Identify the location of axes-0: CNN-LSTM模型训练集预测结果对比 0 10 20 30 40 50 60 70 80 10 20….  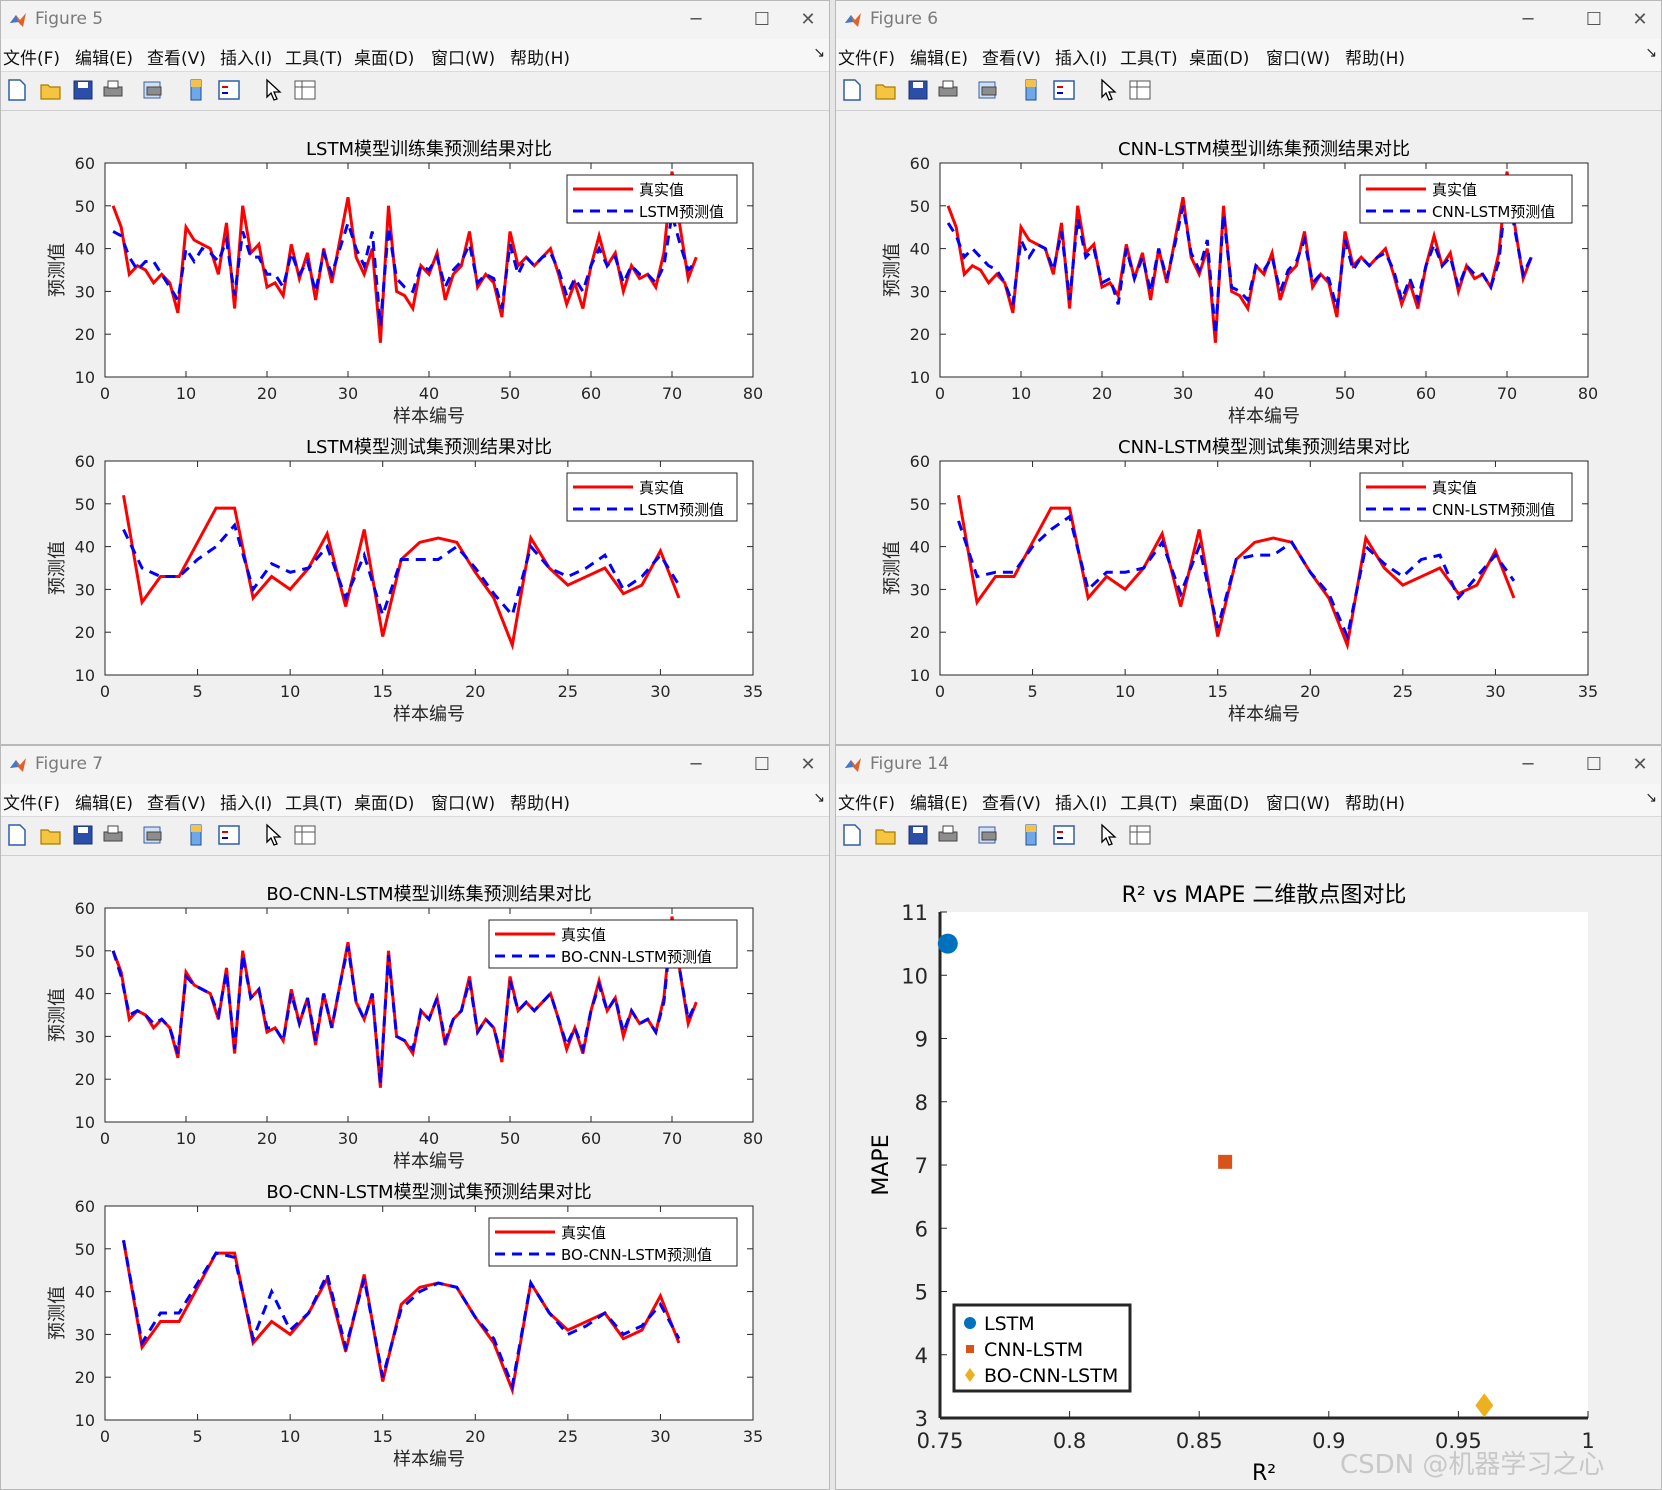
(1240, 283).